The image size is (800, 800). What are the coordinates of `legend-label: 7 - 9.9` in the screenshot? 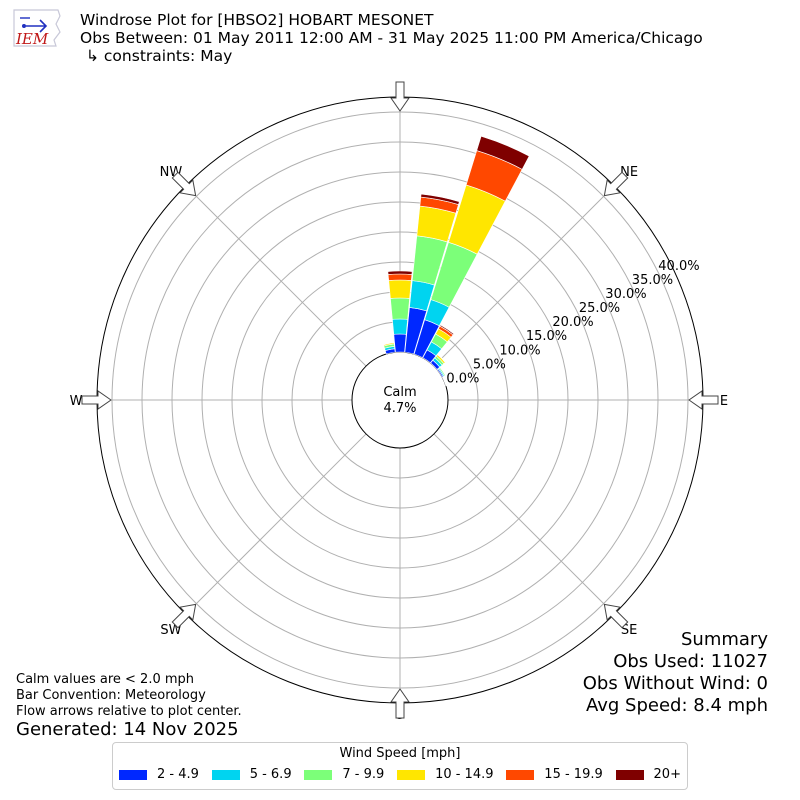 It's located at (363, 774).